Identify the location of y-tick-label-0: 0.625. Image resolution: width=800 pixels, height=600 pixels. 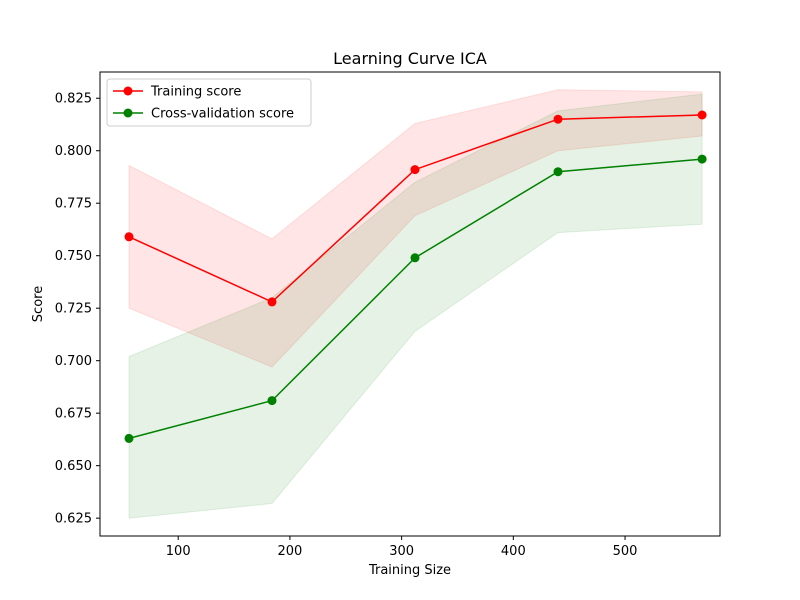
(73, 519).